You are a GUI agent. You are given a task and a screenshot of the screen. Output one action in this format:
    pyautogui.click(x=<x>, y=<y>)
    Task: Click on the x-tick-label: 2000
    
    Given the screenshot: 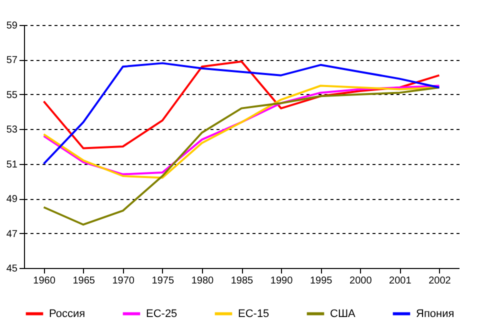 What is the action you would take?
    pyautogui.click(x=361, y=281)
    